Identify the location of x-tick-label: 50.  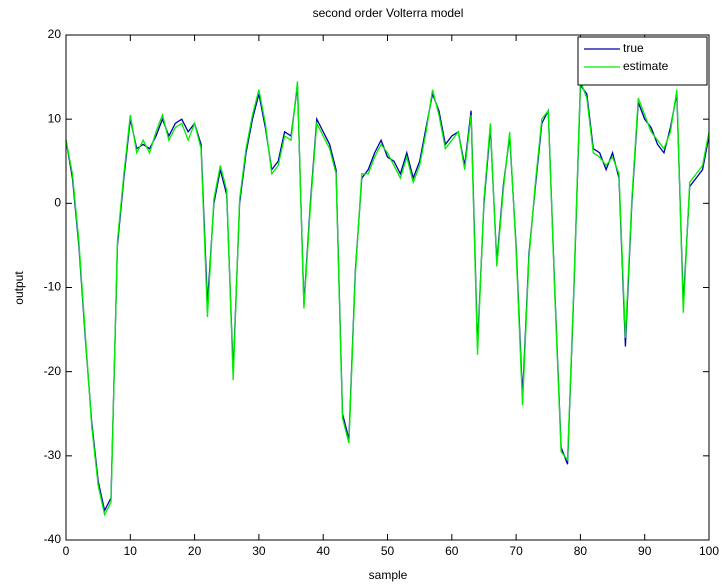
(388, 551).